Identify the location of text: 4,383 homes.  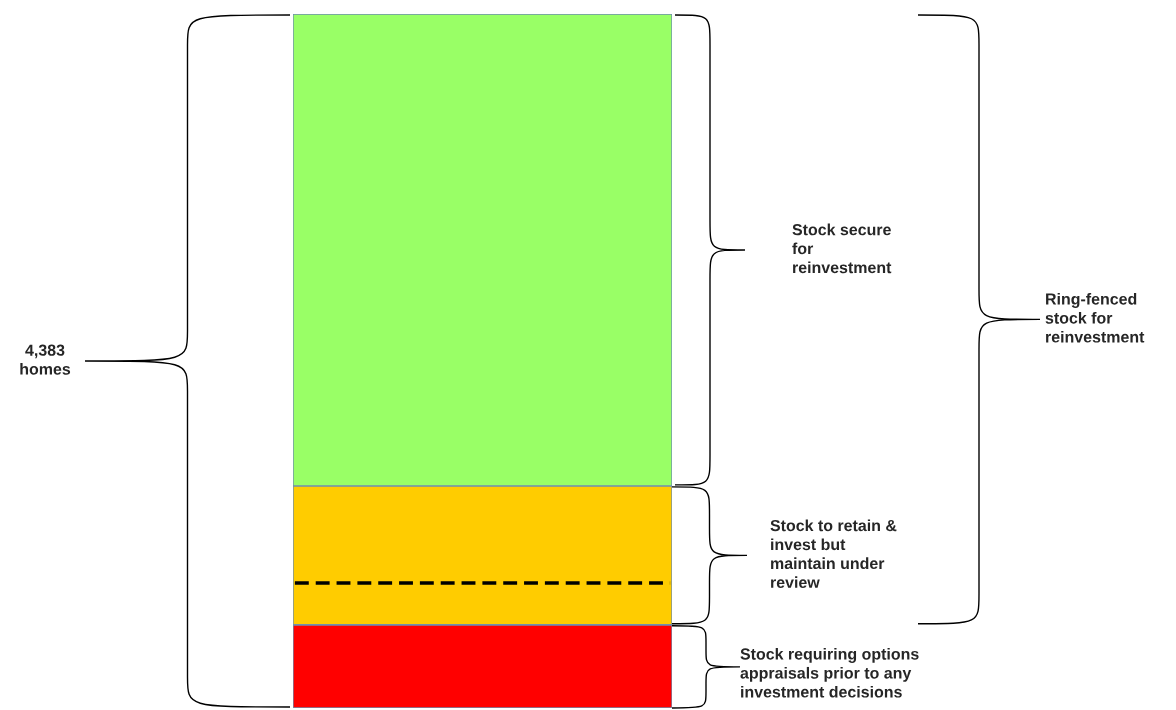
(45, 359).